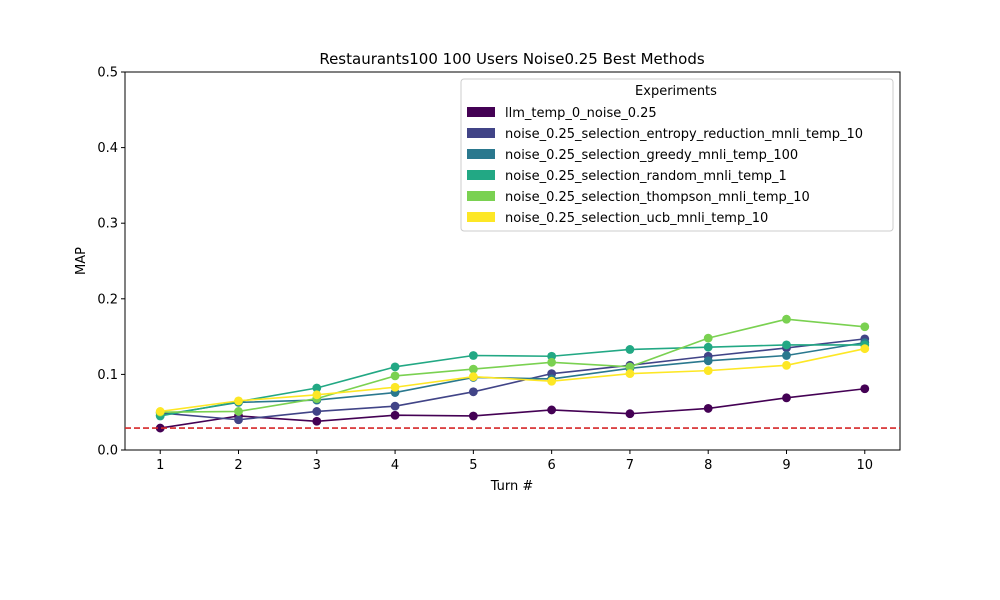 Image resolution: width=1000 pixels, height=600 pixels. What do you see at coordinates (786, 465) in the screenshot?
I see `x-tick-label: 9` at bounding box center [786, 465].